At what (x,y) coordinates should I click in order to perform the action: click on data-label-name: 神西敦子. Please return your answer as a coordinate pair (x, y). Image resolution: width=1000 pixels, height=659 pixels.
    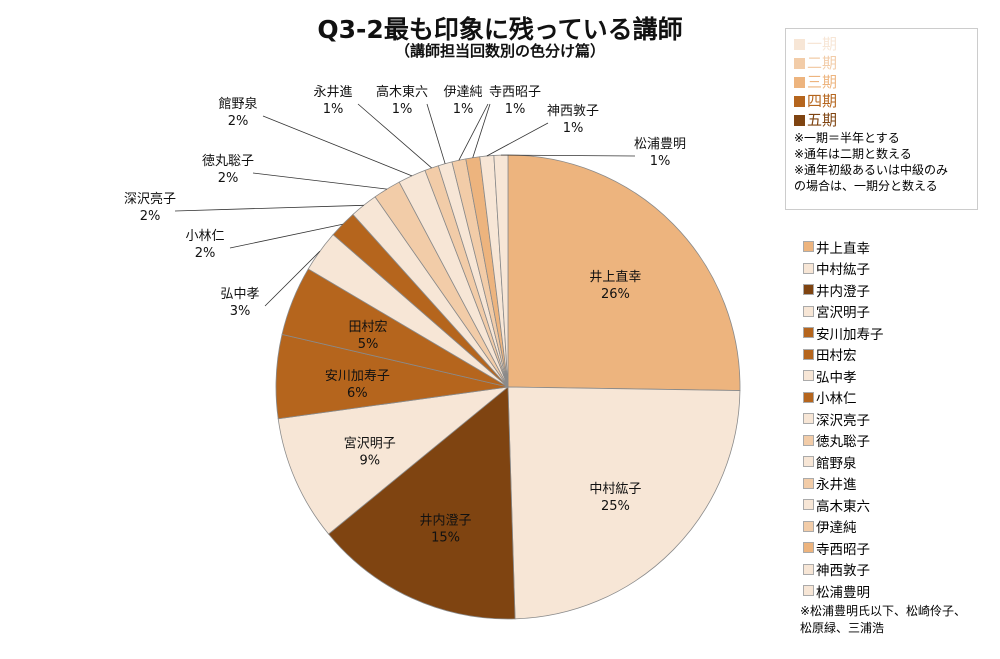
    Looking at the image, I should click on (573, 111).